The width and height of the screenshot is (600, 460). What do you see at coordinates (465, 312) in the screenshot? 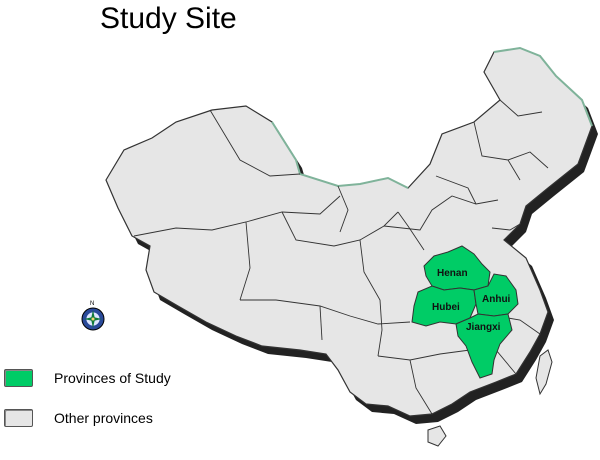
I see `study-provinces` at bounding box center [465, 312].